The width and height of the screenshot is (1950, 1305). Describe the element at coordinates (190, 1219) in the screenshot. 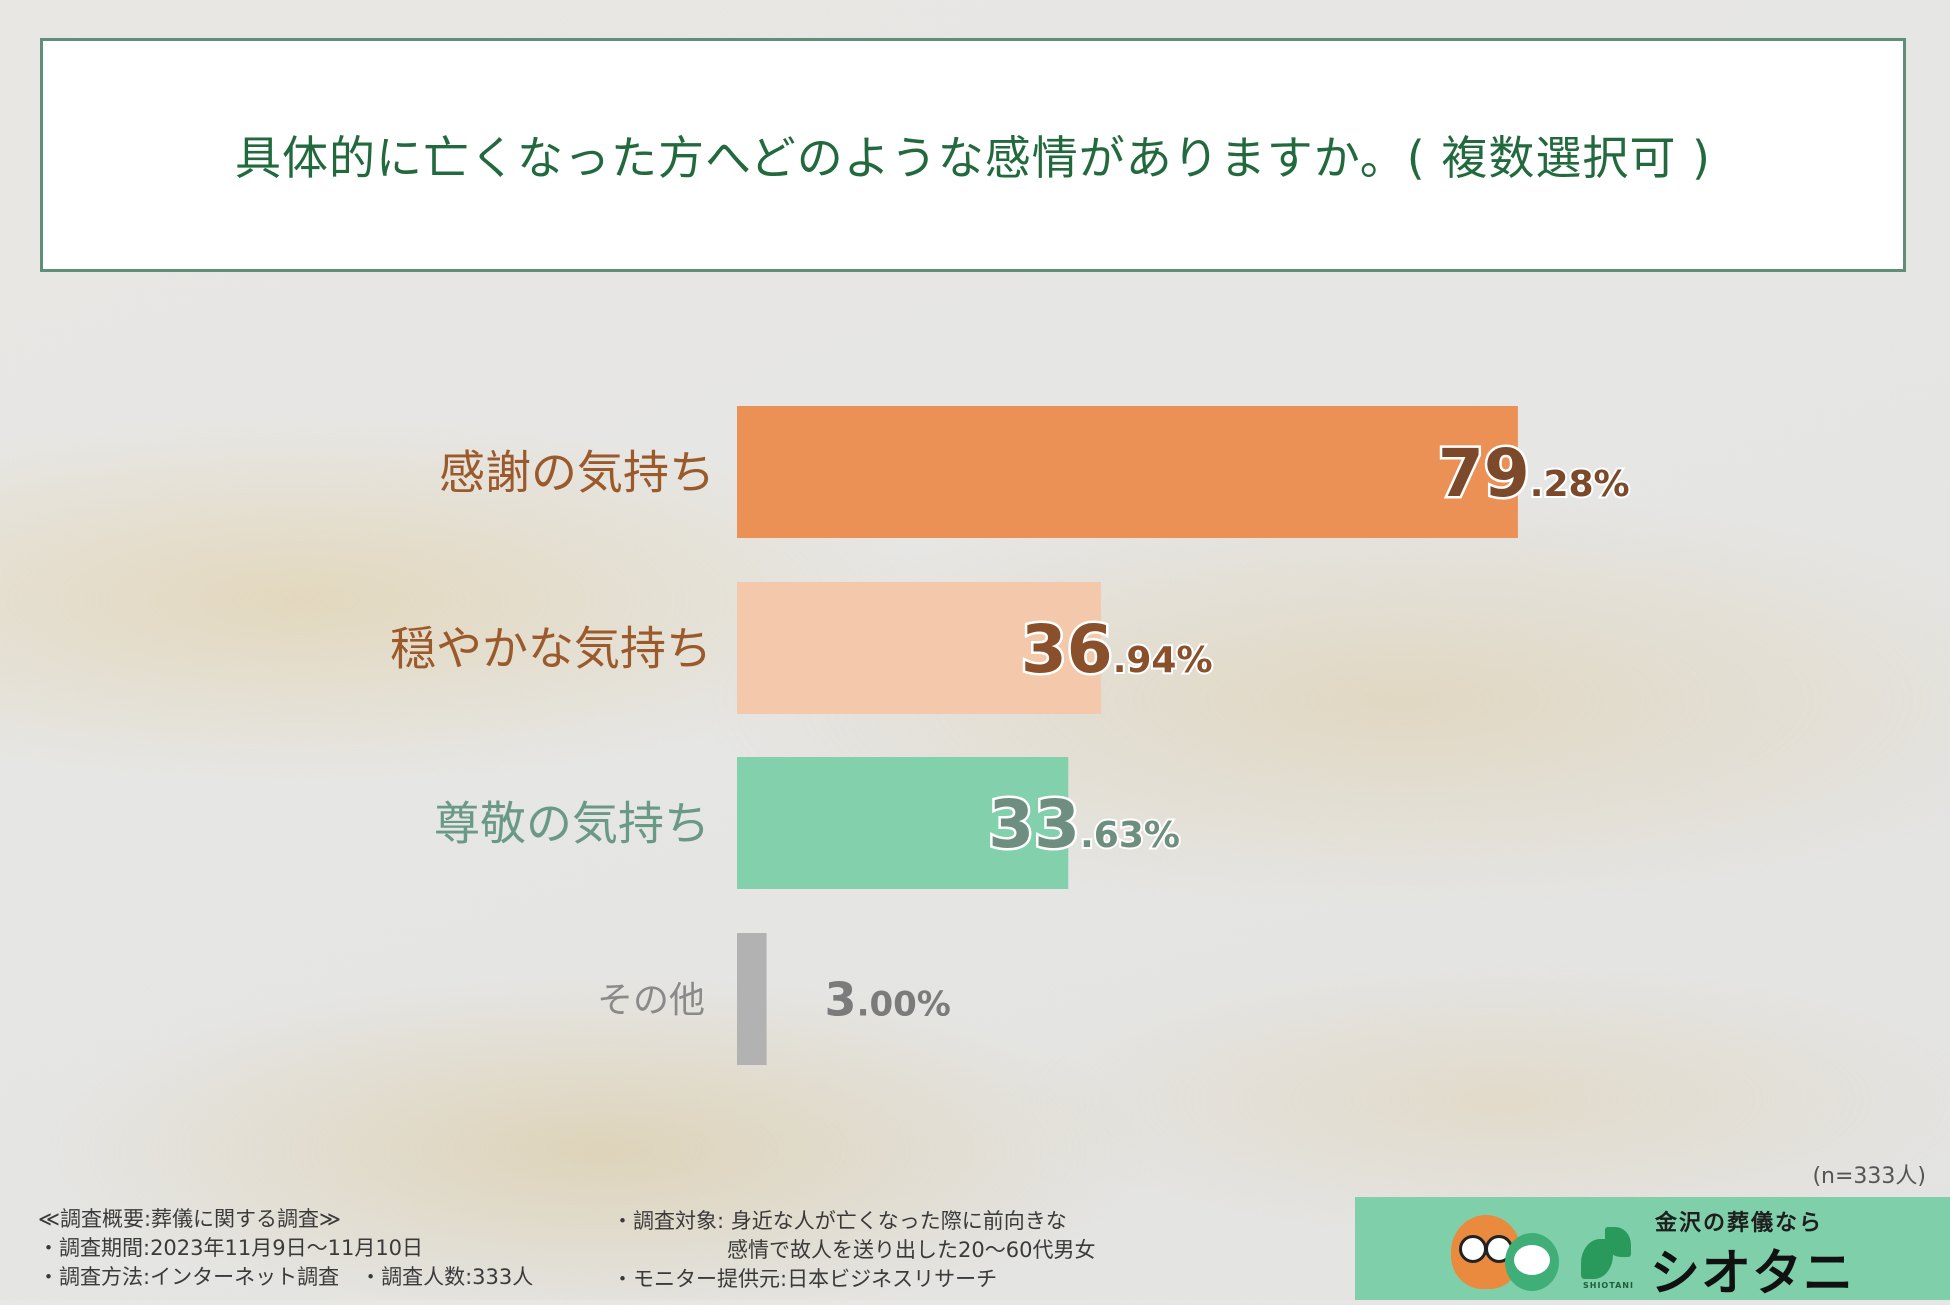

I see `overview-heading: ≪調査概要:葬儀に関する調査≫` at that location.